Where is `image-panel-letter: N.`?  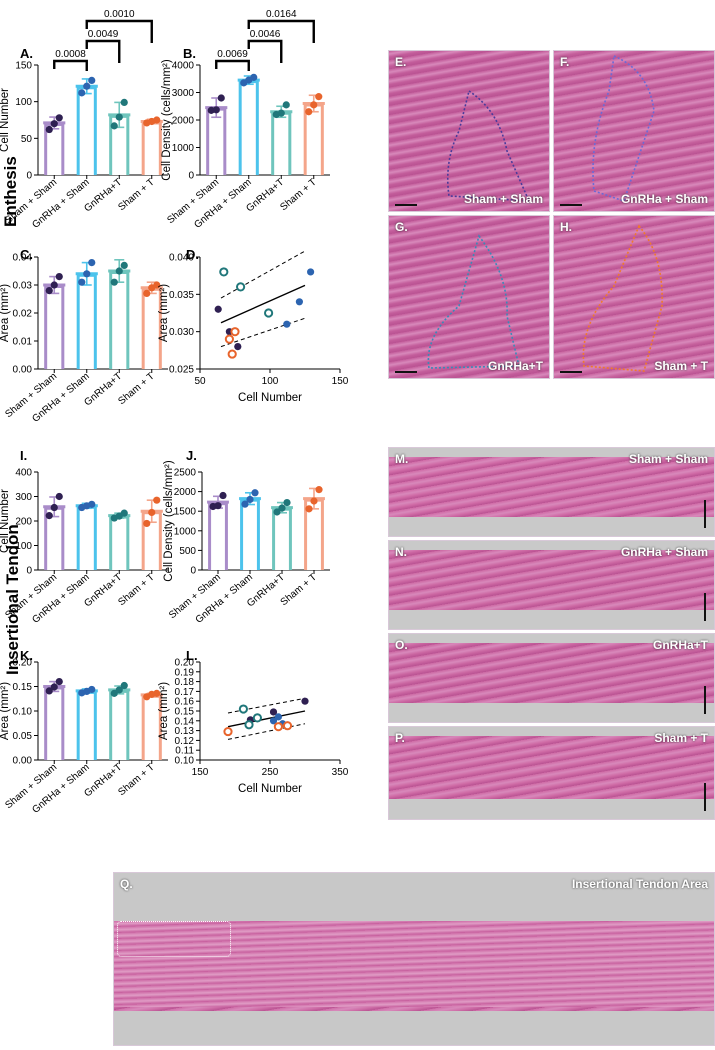 image-panel-letter: N. is located at coordinates (401, 552).